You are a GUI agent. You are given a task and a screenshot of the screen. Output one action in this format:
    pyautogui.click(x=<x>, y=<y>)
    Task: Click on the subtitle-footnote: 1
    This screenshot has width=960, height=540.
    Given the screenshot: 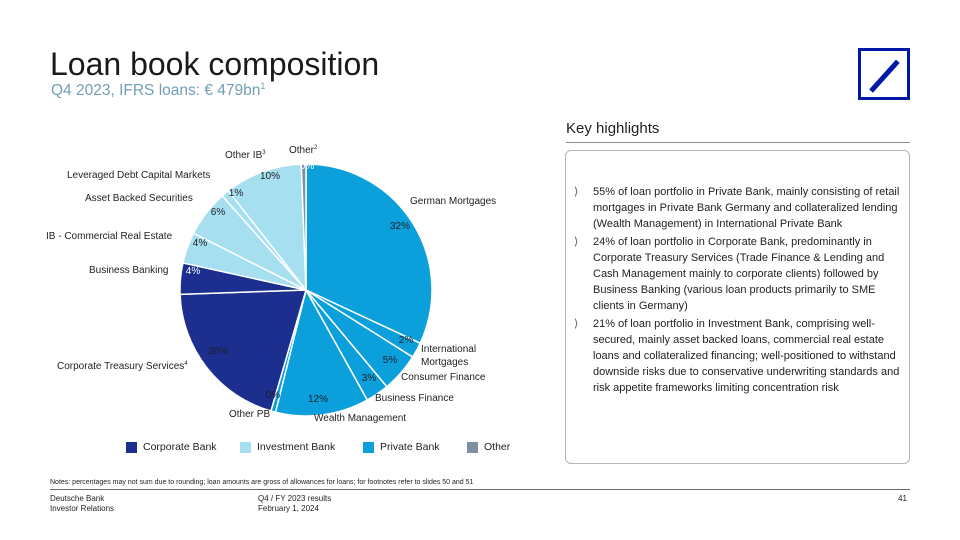 What is the action you would take?
    pyautogui.click(x=263, y=86)
    